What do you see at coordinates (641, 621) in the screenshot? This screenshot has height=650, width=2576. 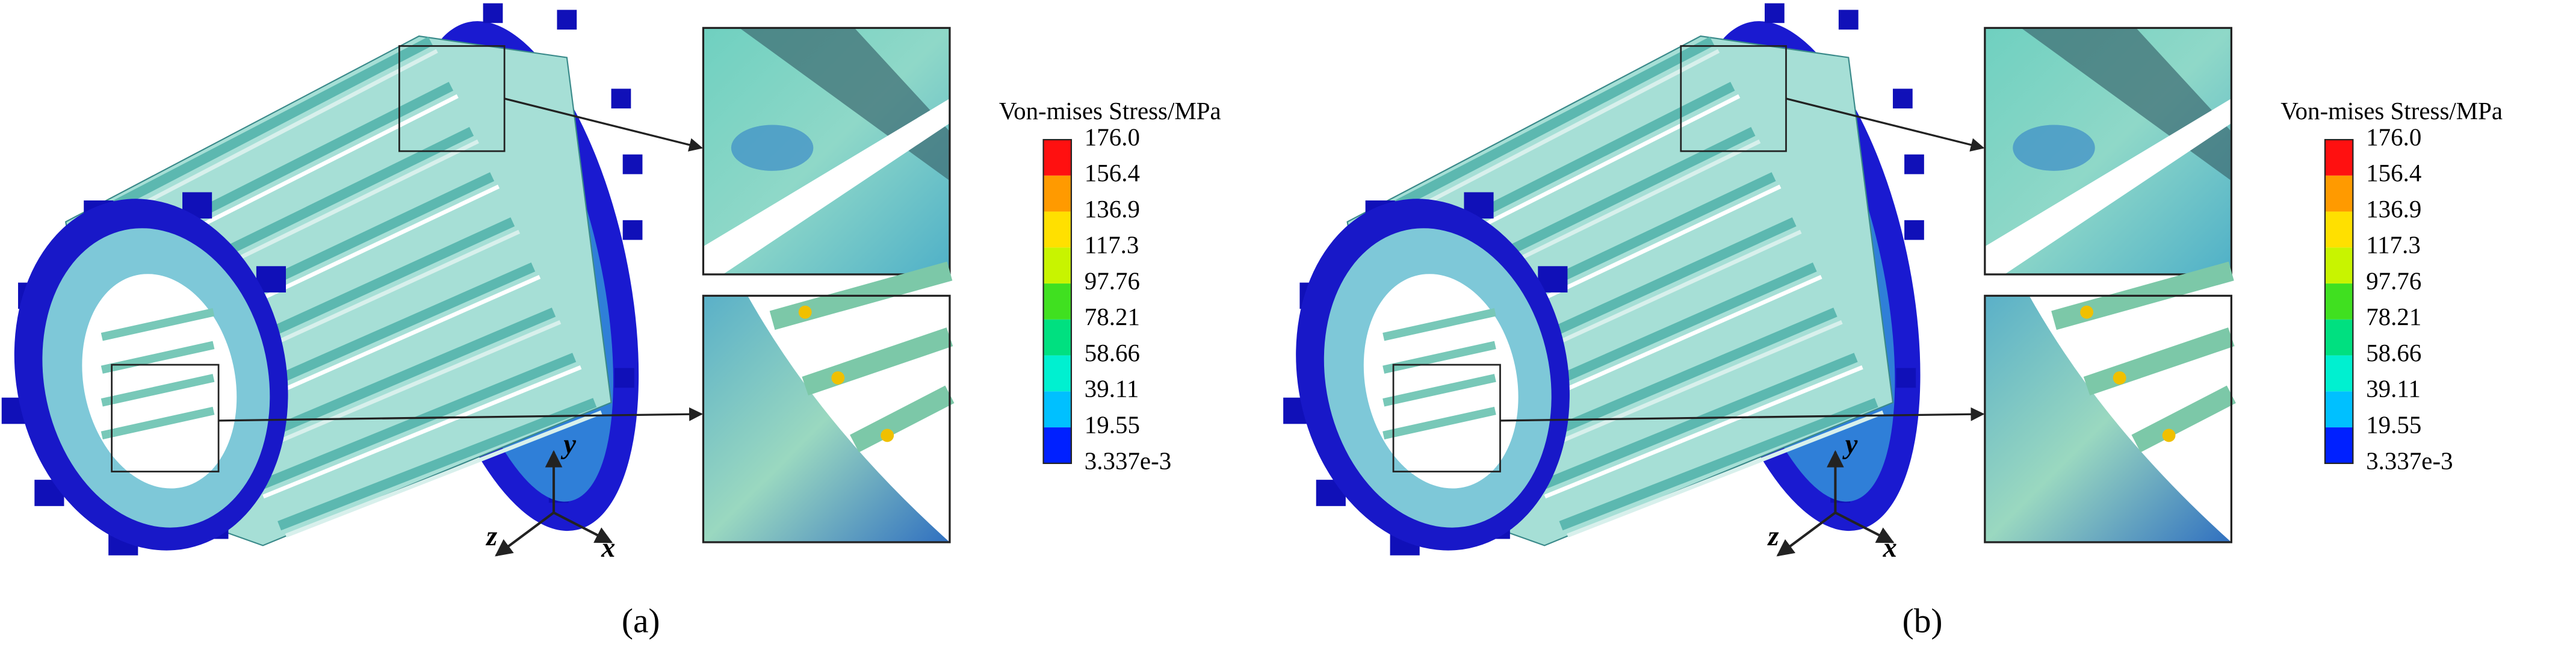 I see `panel-caption: (a)` at bounding box center [641, 621].